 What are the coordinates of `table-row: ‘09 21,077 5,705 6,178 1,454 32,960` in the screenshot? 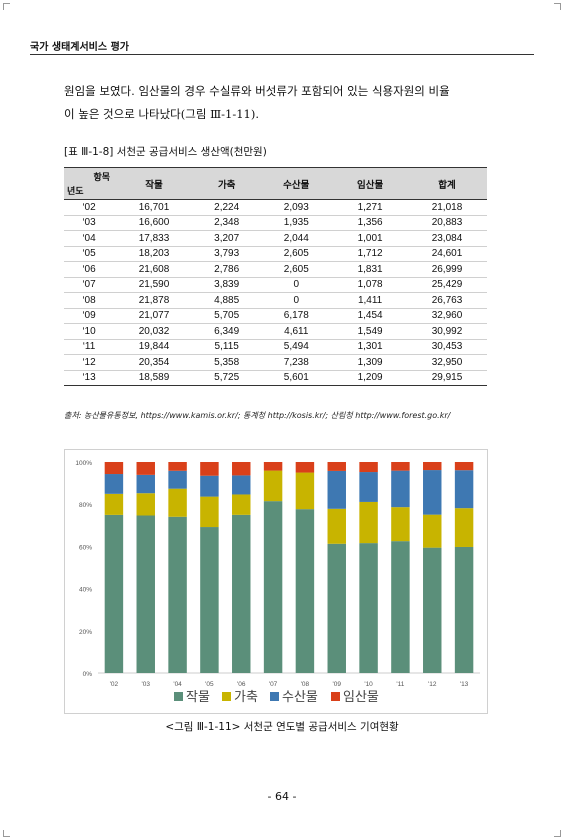 It's located at (275, 316).